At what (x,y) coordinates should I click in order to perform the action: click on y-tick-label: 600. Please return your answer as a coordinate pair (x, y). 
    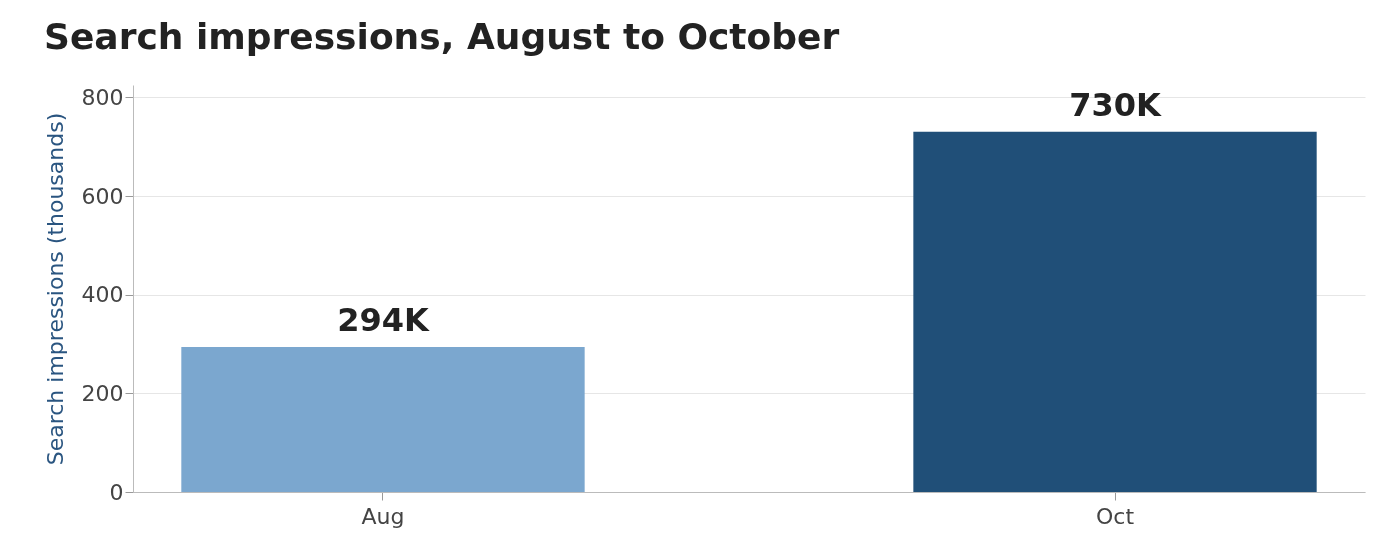
    Looking at the image, I should click on (102, 196).